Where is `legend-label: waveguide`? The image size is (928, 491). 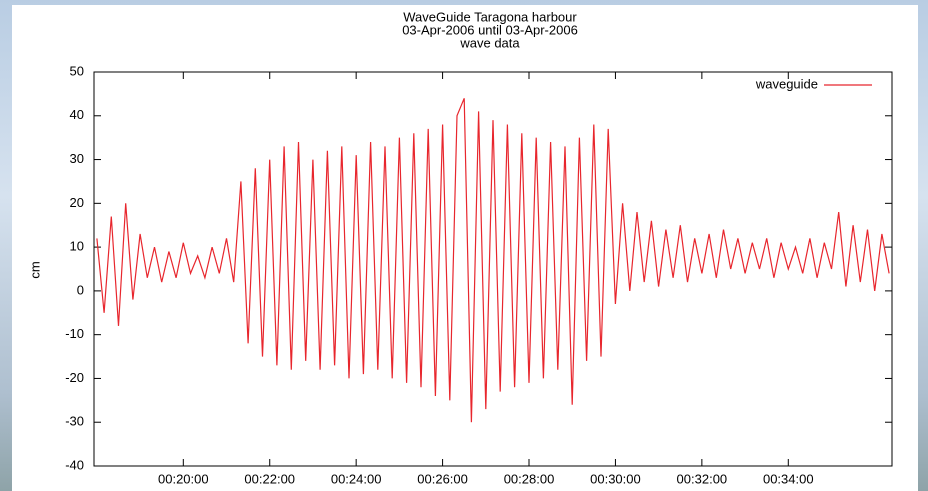 legend-label: waveguide is located at coordinates (786, 83).